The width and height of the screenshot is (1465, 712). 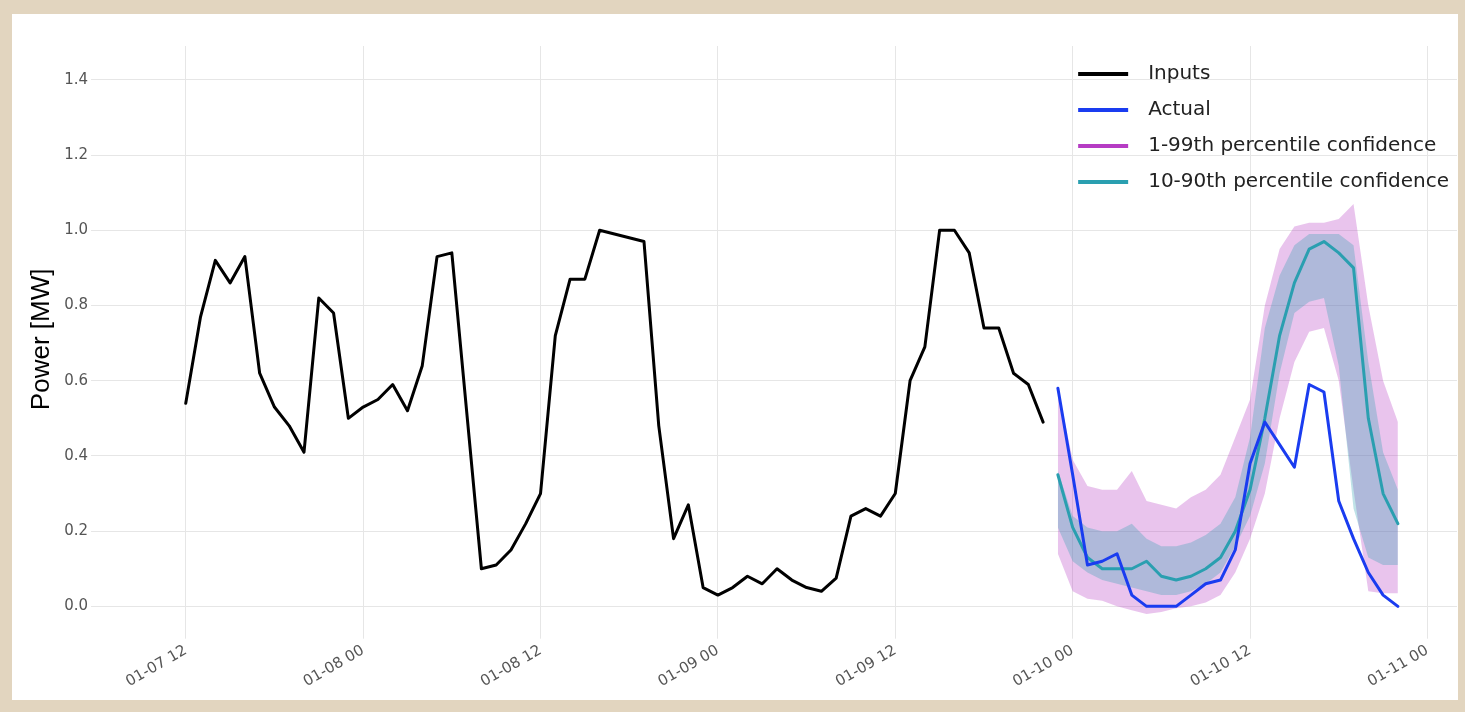 I want to click on y-tick-label: 1.0, so click(x=76, y=229).